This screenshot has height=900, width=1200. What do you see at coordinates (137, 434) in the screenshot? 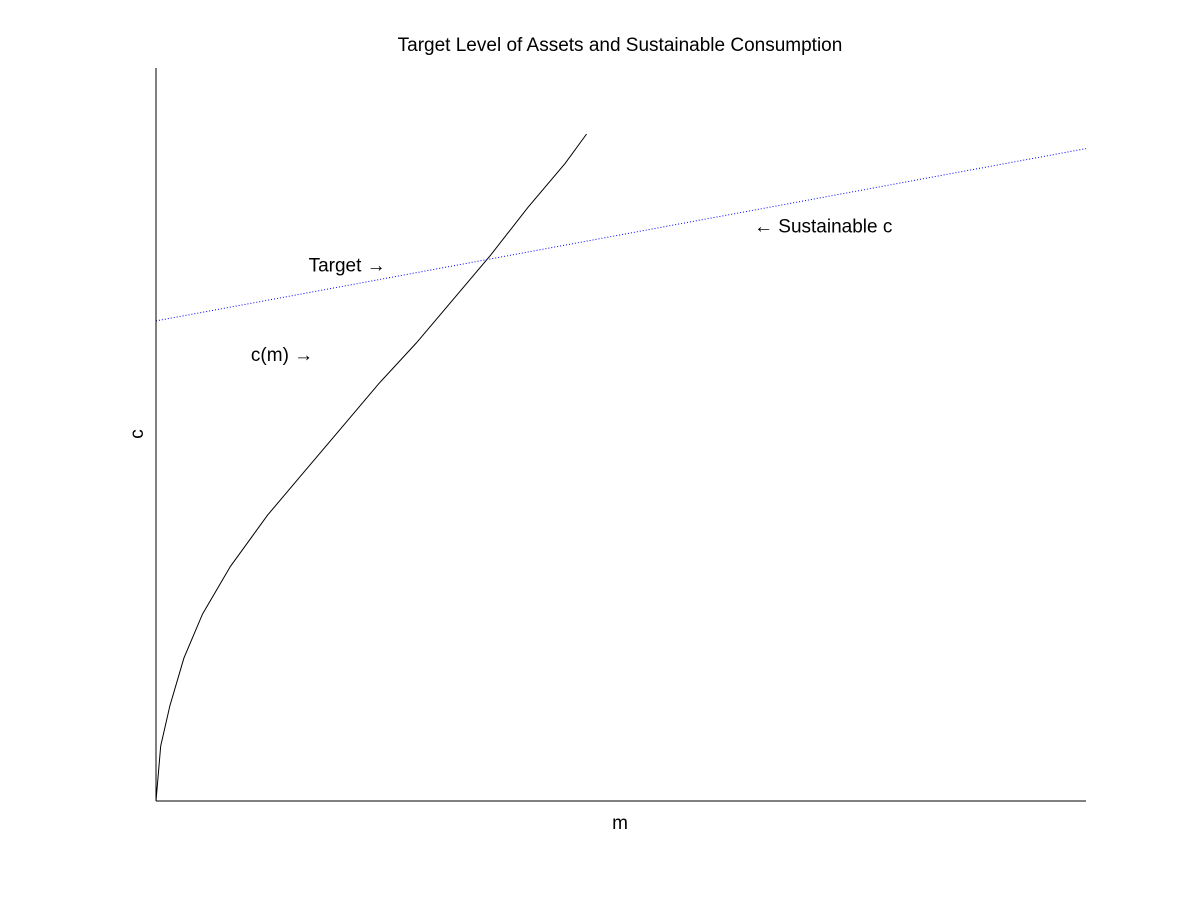
I see `y-axis-label: c` at bounding box center [137, 434].